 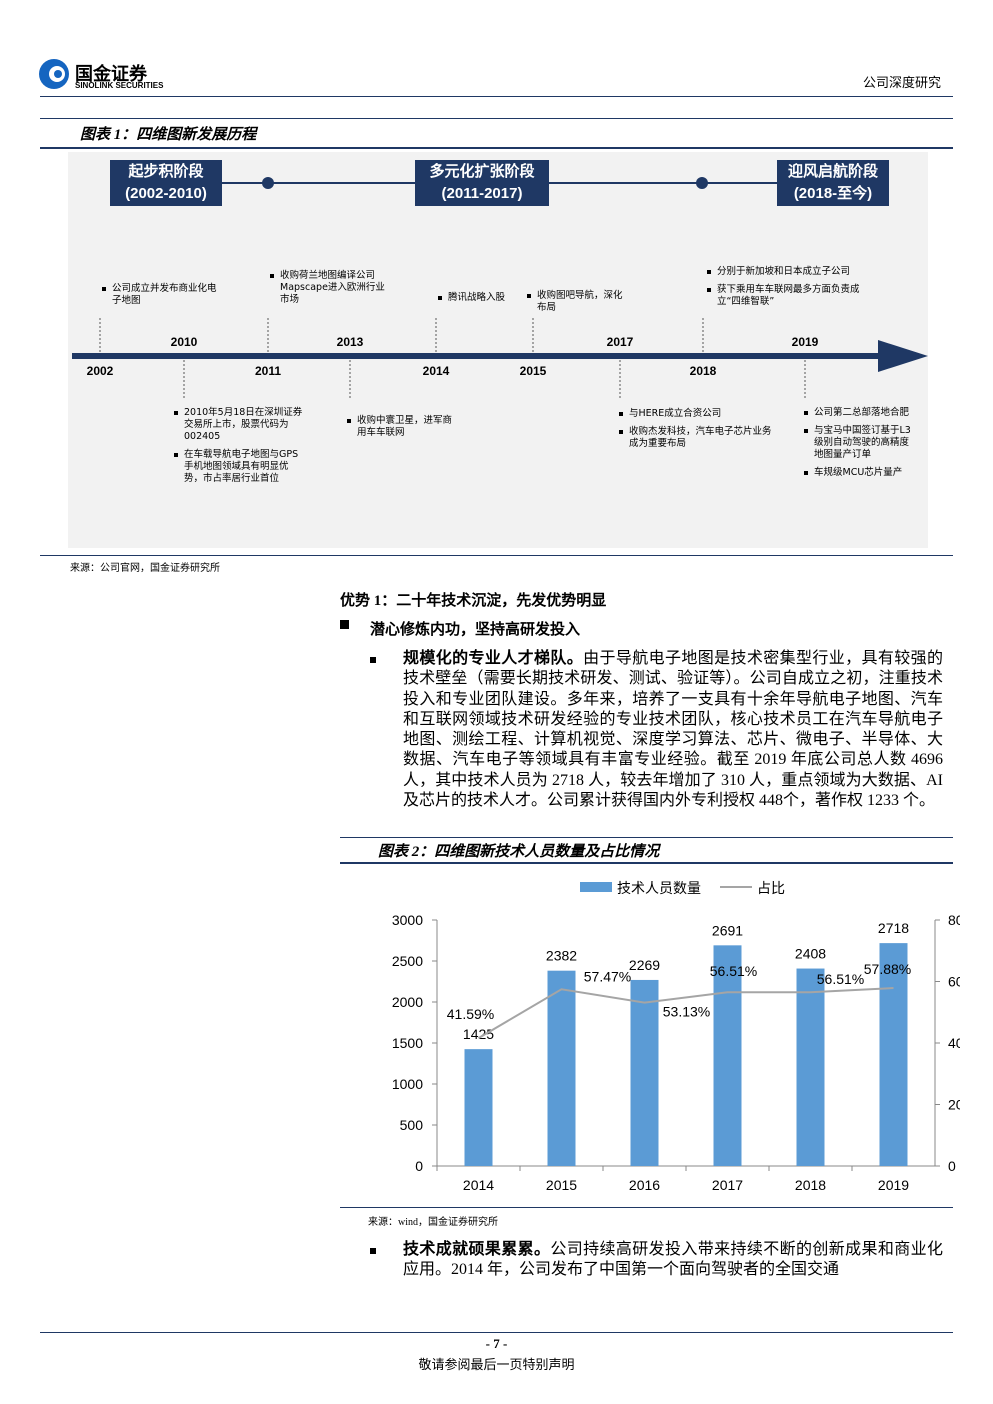 I want to click on y-tick-label: 500, so click(x=412, y=1125).